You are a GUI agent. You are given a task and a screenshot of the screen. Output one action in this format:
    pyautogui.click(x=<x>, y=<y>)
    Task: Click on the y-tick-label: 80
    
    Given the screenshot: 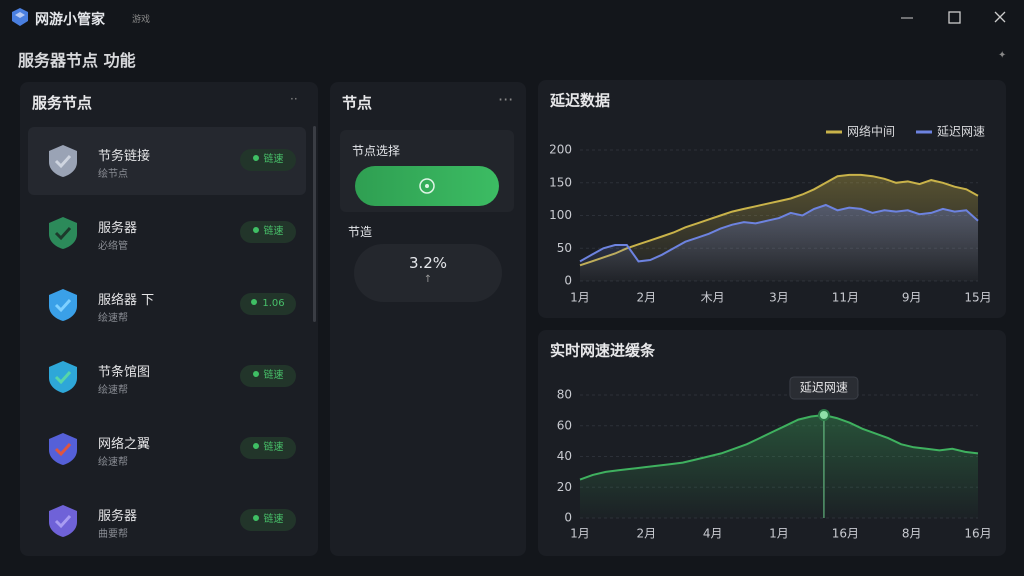 What is the action you would take?
    pyautogui.click(x=564, y=395)
    